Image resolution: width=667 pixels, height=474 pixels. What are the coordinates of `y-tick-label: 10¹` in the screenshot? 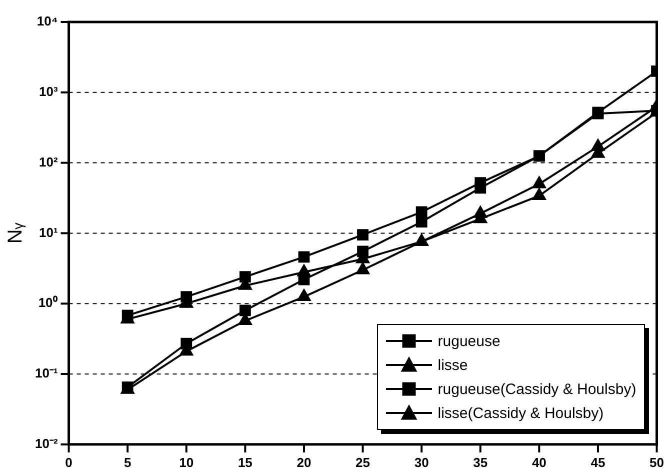 It's located at (48, 232).